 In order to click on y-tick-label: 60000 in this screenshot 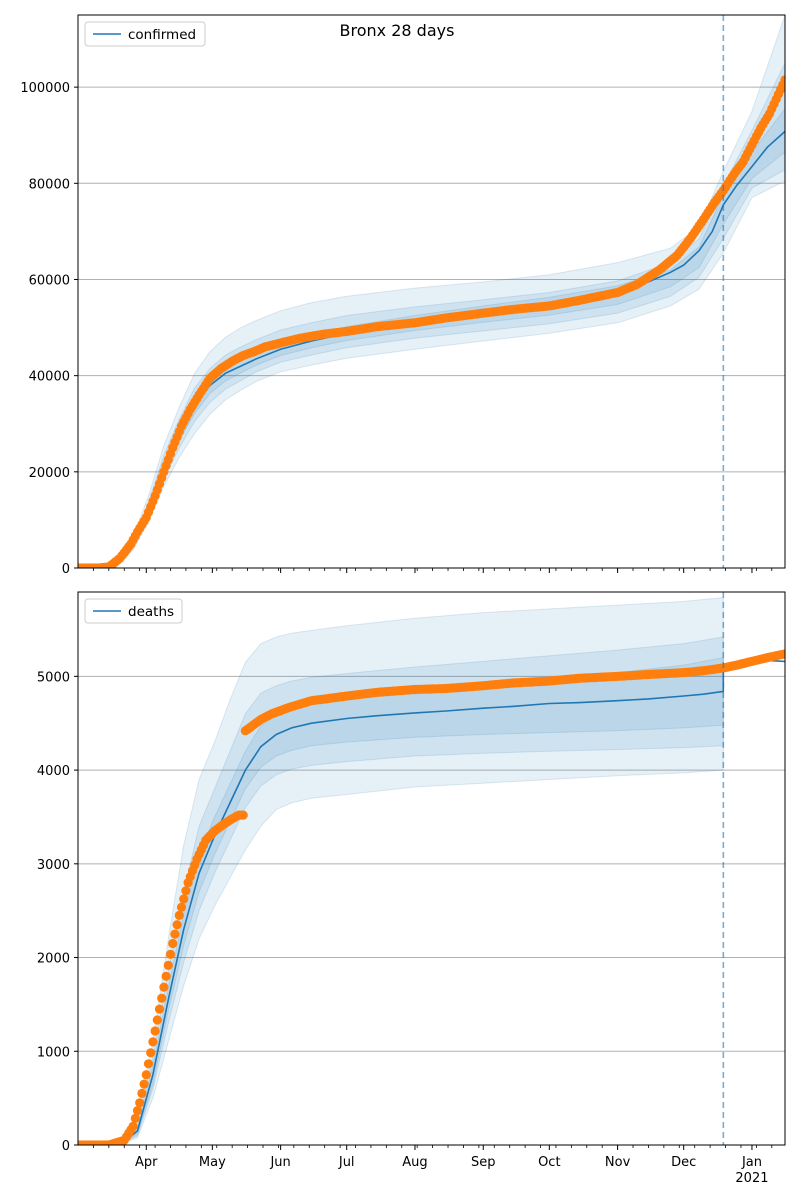, I will do `click(49, 280)`.